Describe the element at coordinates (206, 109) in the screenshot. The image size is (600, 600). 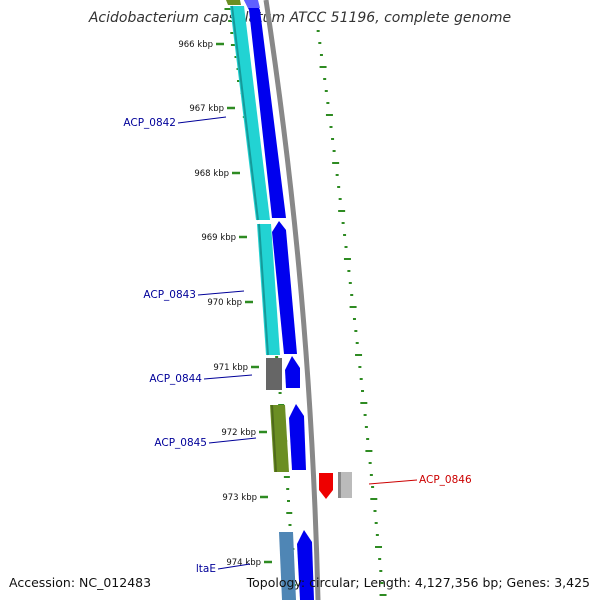
I see `tick-label: 967 kbp` at that location.